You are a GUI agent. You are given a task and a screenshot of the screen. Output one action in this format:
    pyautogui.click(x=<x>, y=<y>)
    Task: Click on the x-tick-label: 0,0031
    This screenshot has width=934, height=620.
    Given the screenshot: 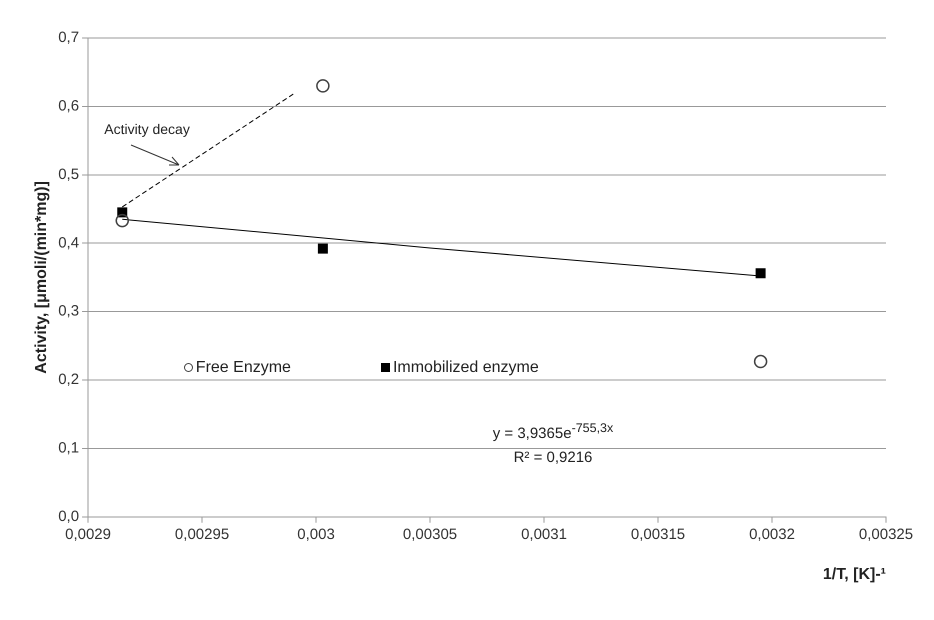 What is the action you would take?
    pyautogui.click(x=544, y=534)
    